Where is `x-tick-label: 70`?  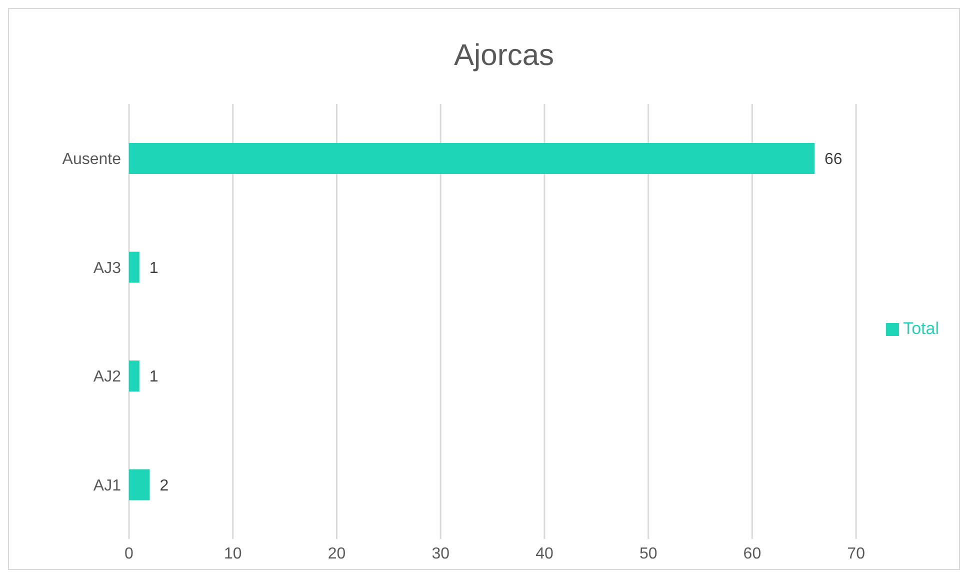 x-tick-label: 70 is located at coordinates (856, 553).